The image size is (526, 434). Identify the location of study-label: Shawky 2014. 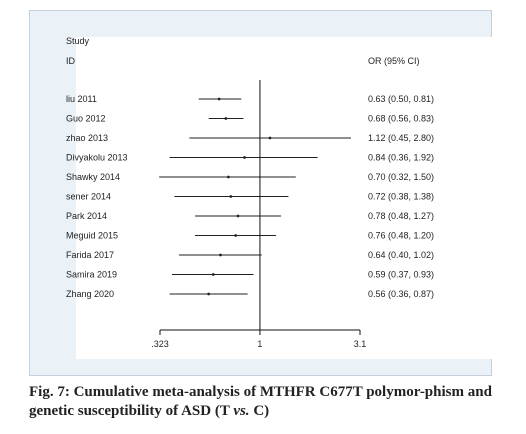
(93, 177).